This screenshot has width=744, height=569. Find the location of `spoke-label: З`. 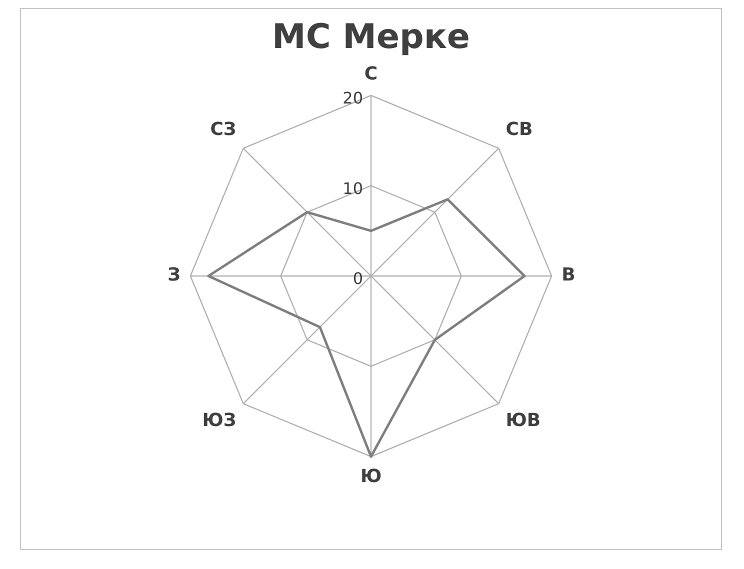

spoke-label: З is located at coordinates (174, 275).